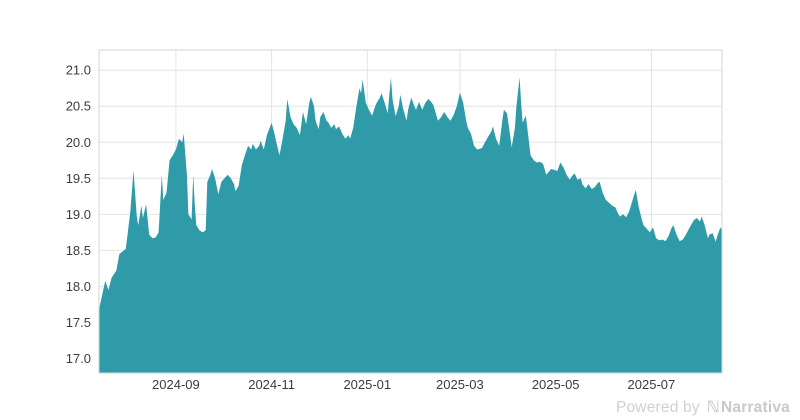 The height and width of the screenshot is (420, 800). I want to click on x-tick-label: 2025-05, so click(556, 384).